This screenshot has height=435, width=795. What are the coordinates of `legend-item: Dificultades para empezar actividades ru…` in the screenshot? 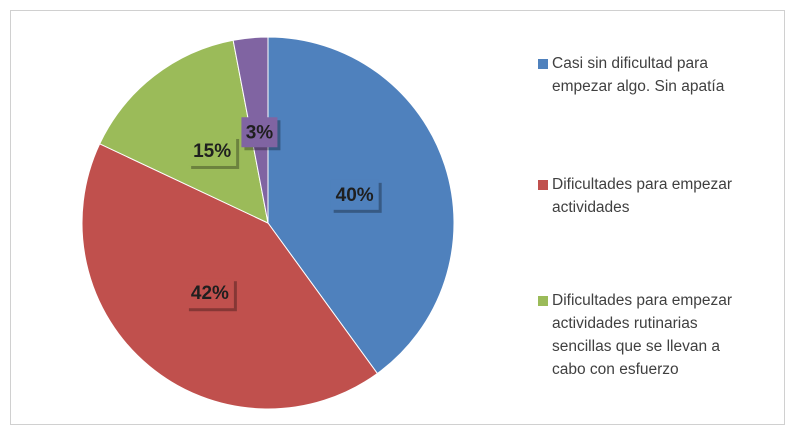 It's located at (643, 335).